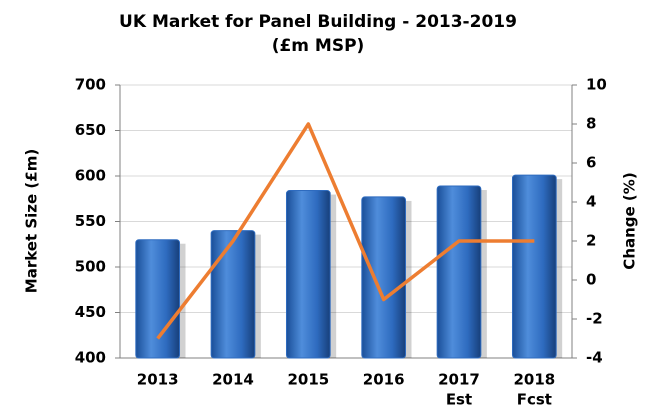 This screenshot has height=420, width=654. Describe the element at coordinates (534, 400) in the screenshot. I see `x-tick-note: Fcst` at that location.